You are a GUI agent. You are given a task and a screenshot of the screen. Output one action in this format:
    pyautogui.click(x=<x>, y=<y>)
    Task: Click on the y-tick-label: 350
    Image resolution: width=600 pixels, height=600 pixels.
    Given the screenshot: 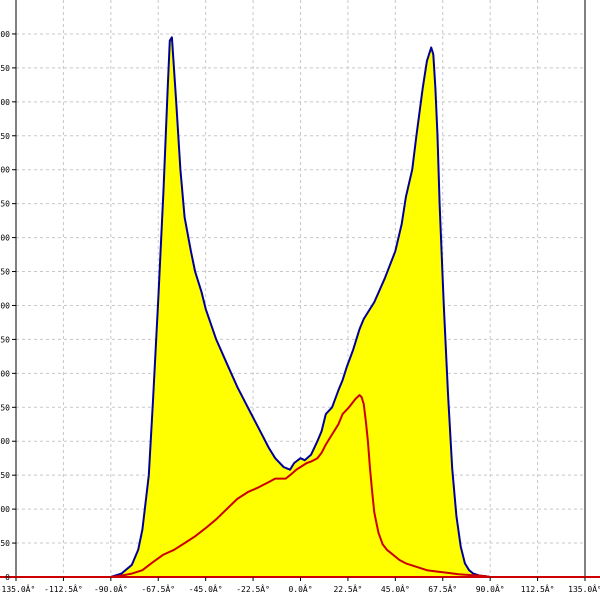 What is the action you would take?
    pyautogui.click(x=5, y=339)
    